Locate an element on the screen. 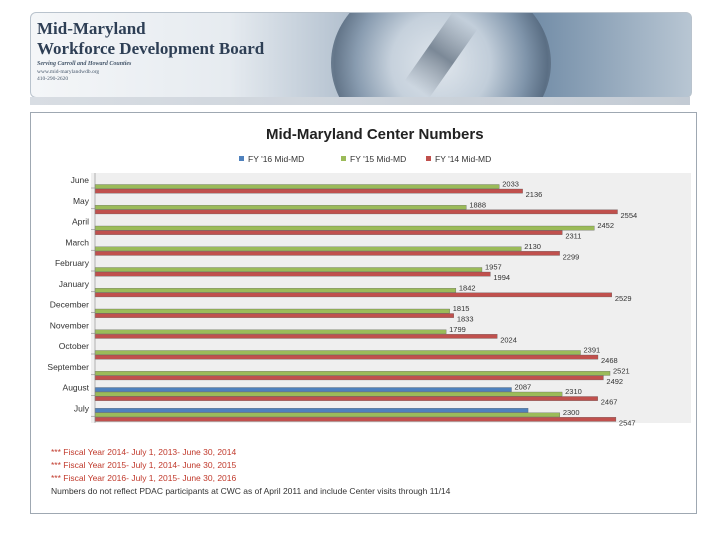  org-phone: 410-290-2620 is located at coordinates (53, 79).